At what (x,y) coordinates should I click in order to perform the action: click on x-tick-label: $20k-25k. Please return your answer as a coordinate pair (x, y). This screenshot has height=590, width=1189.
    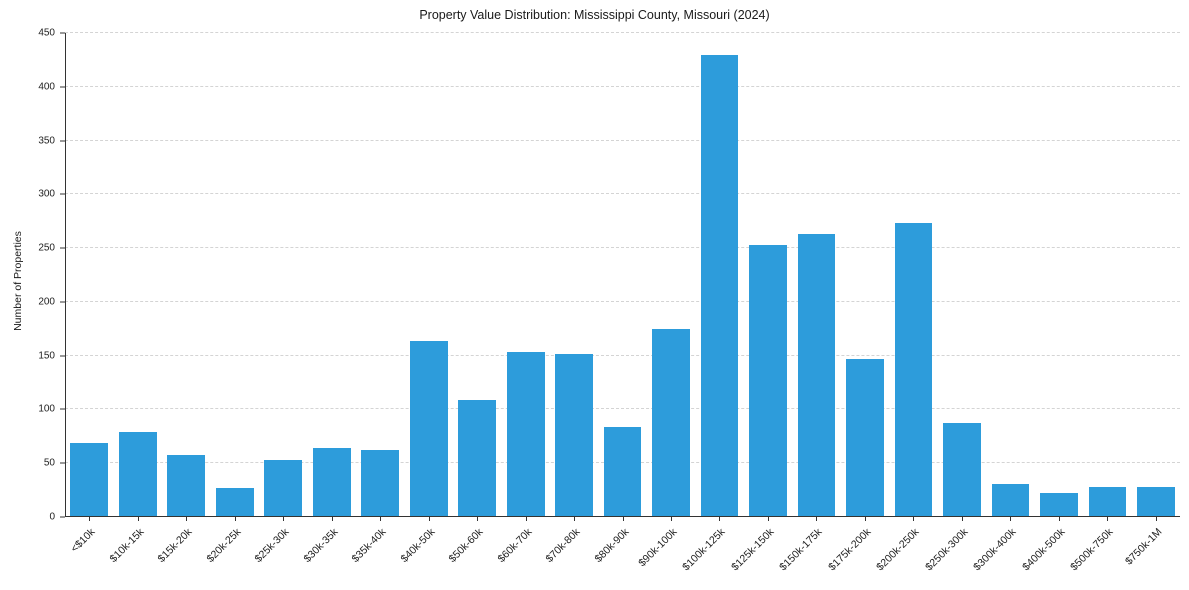
    Looking at the image, I should click on (224, 546).